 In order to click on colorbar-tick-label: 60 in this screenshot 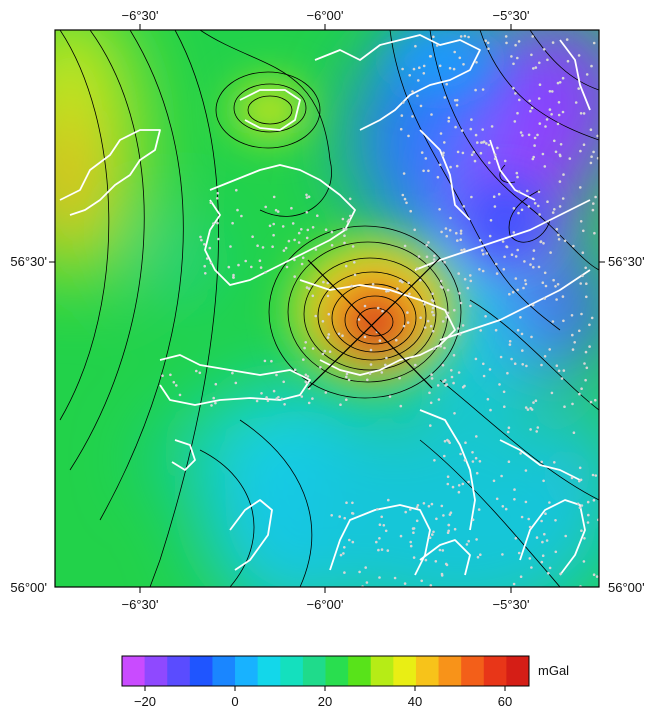, I will do `click(505, 701)`.